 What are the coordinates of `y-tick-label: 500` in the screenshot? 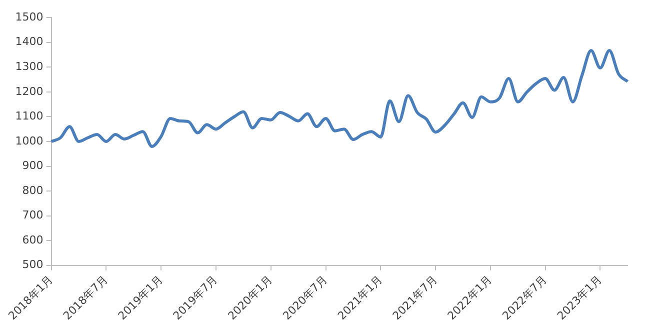 It's located at (33, 265).